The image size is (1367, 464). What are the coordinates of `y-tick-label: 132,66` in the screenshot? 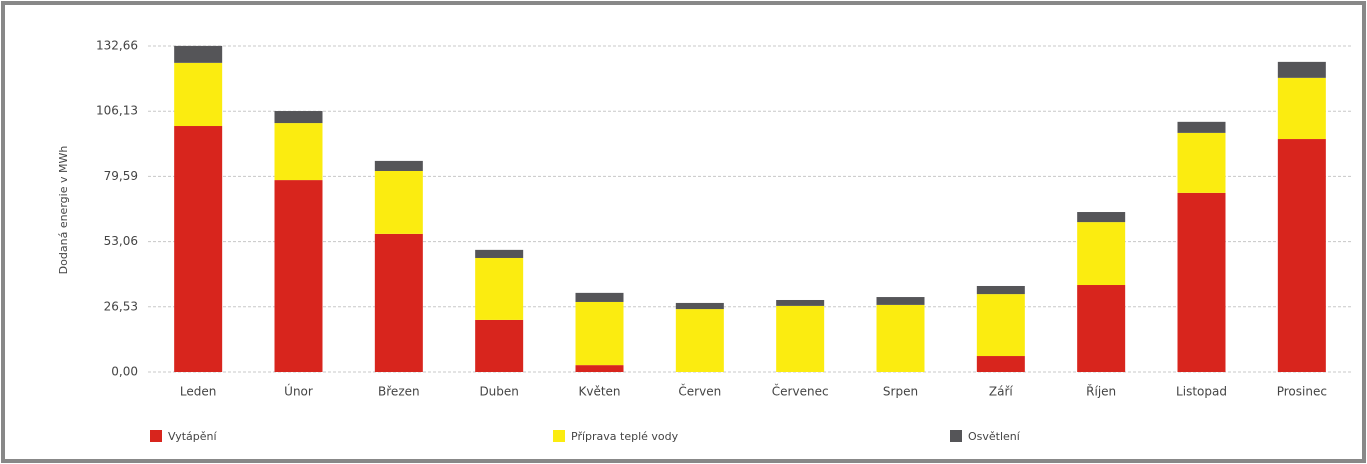 It's located at (117, 46).